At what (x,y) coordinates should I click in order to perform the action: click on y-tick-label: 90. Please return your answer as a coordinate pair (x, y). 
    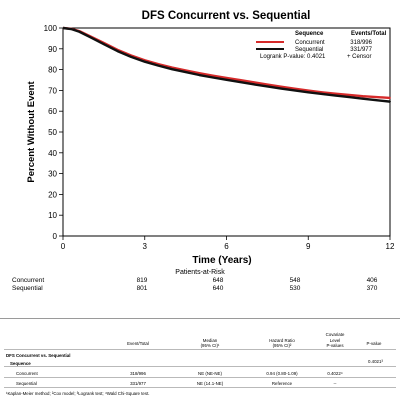
    Looking at the image, I should click on (52, 49).